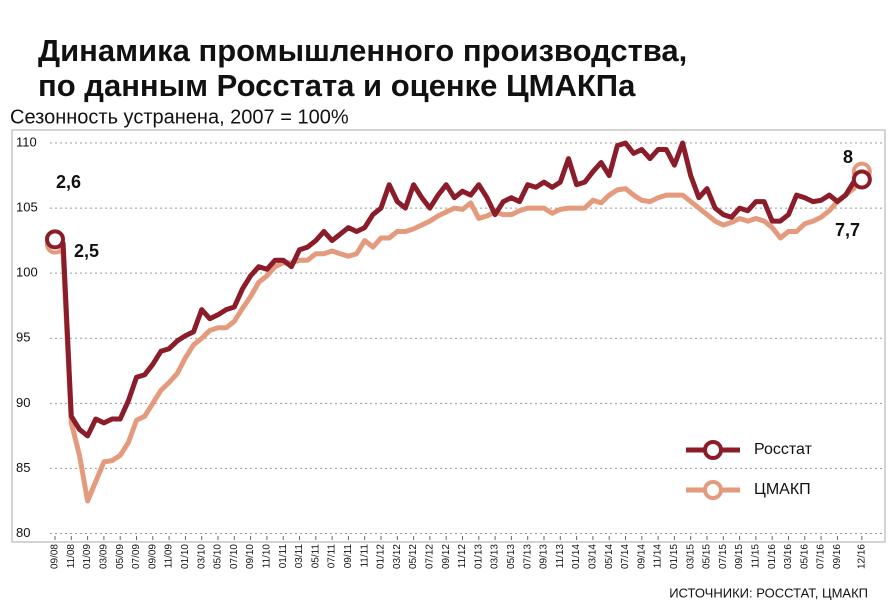 This screenshot has height=616, width=895. What do you see at coordinates (299, 556) in the screenshot?
I see `x-tick-label: 03/11` at bounding box center [299, 556].